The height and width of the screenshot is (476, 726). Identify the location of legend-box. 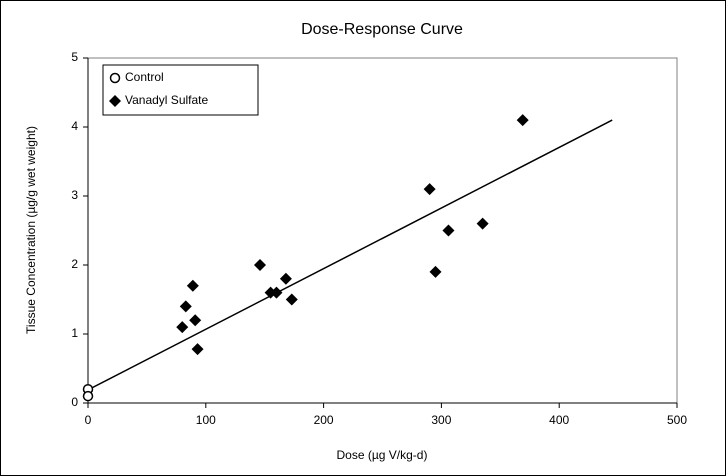
(180, 90).